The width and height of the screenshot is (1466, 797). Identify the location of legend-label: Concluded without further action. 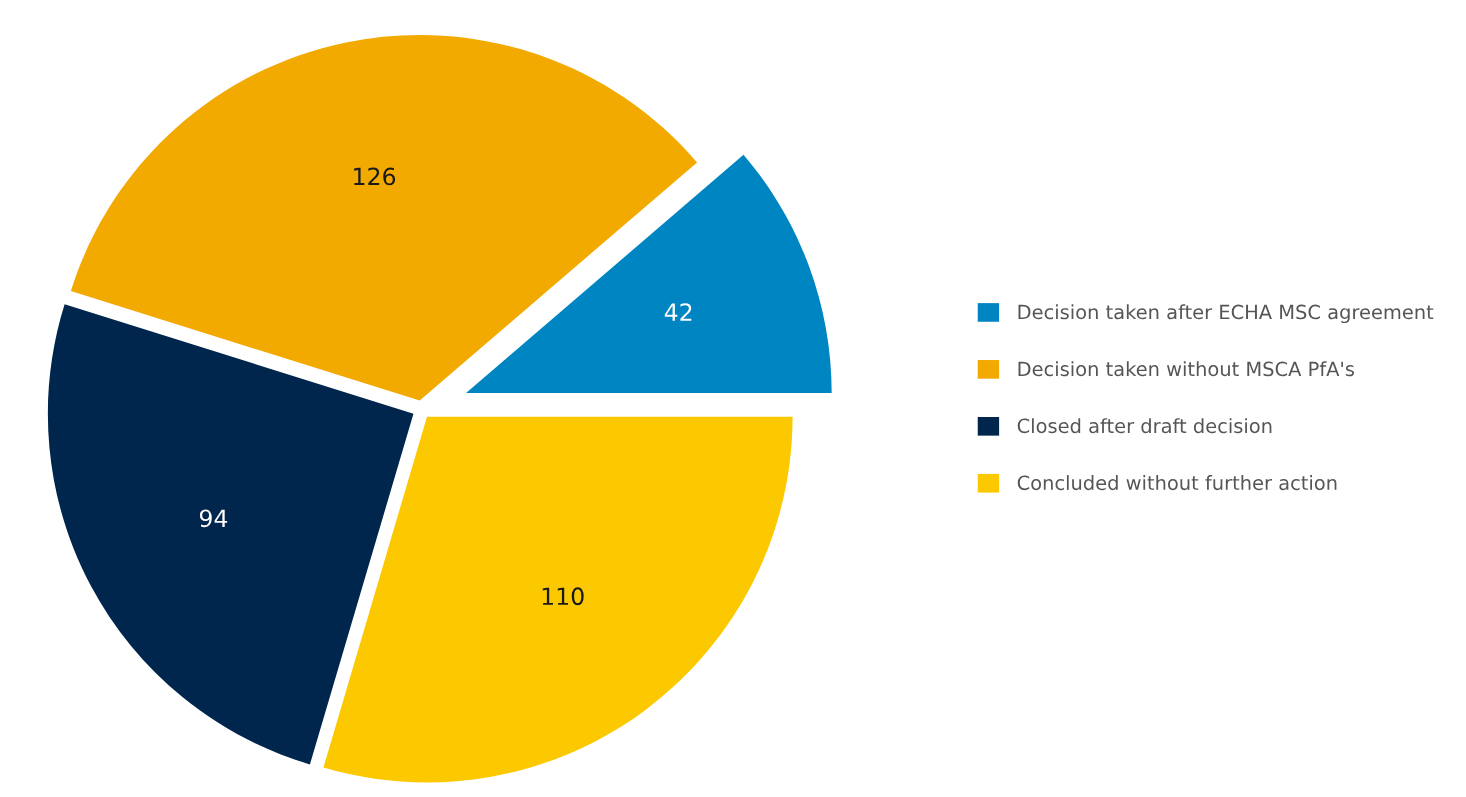
(1177, 483).